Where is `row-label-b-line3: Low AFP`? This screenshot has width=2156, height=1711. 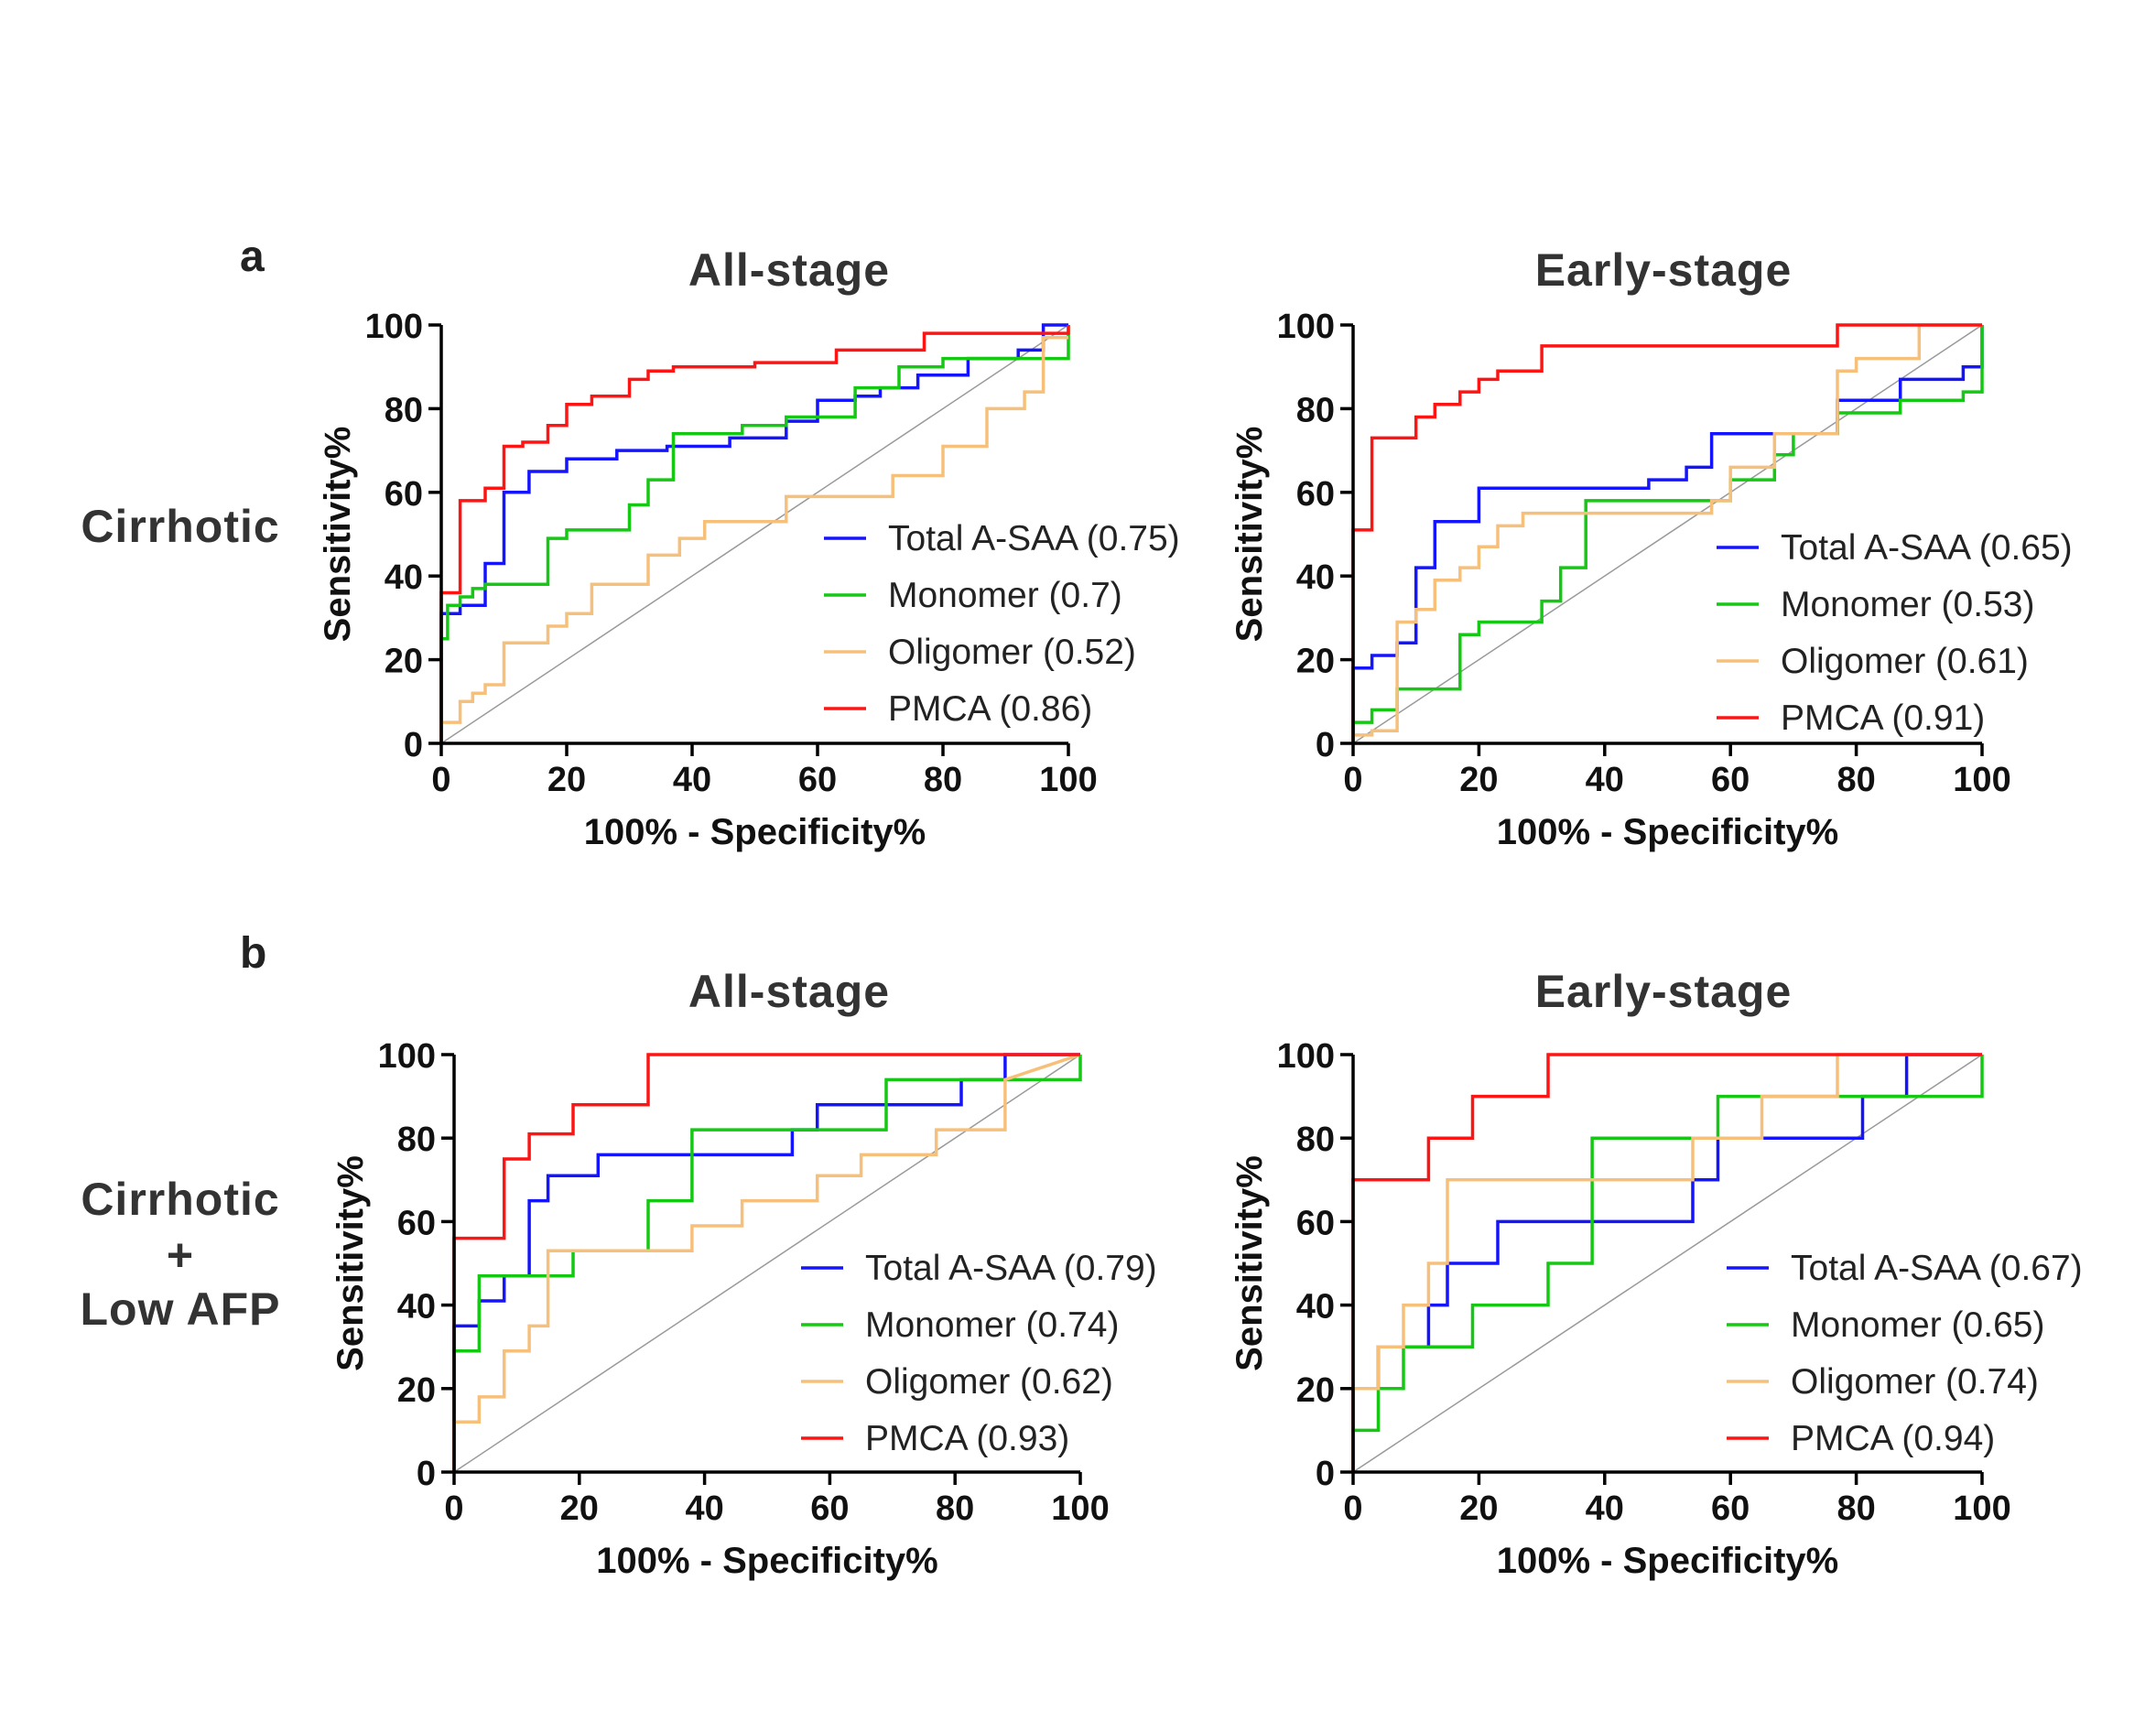
row-label-b-line3: Low AFP is located at coordinates (180, 1309).